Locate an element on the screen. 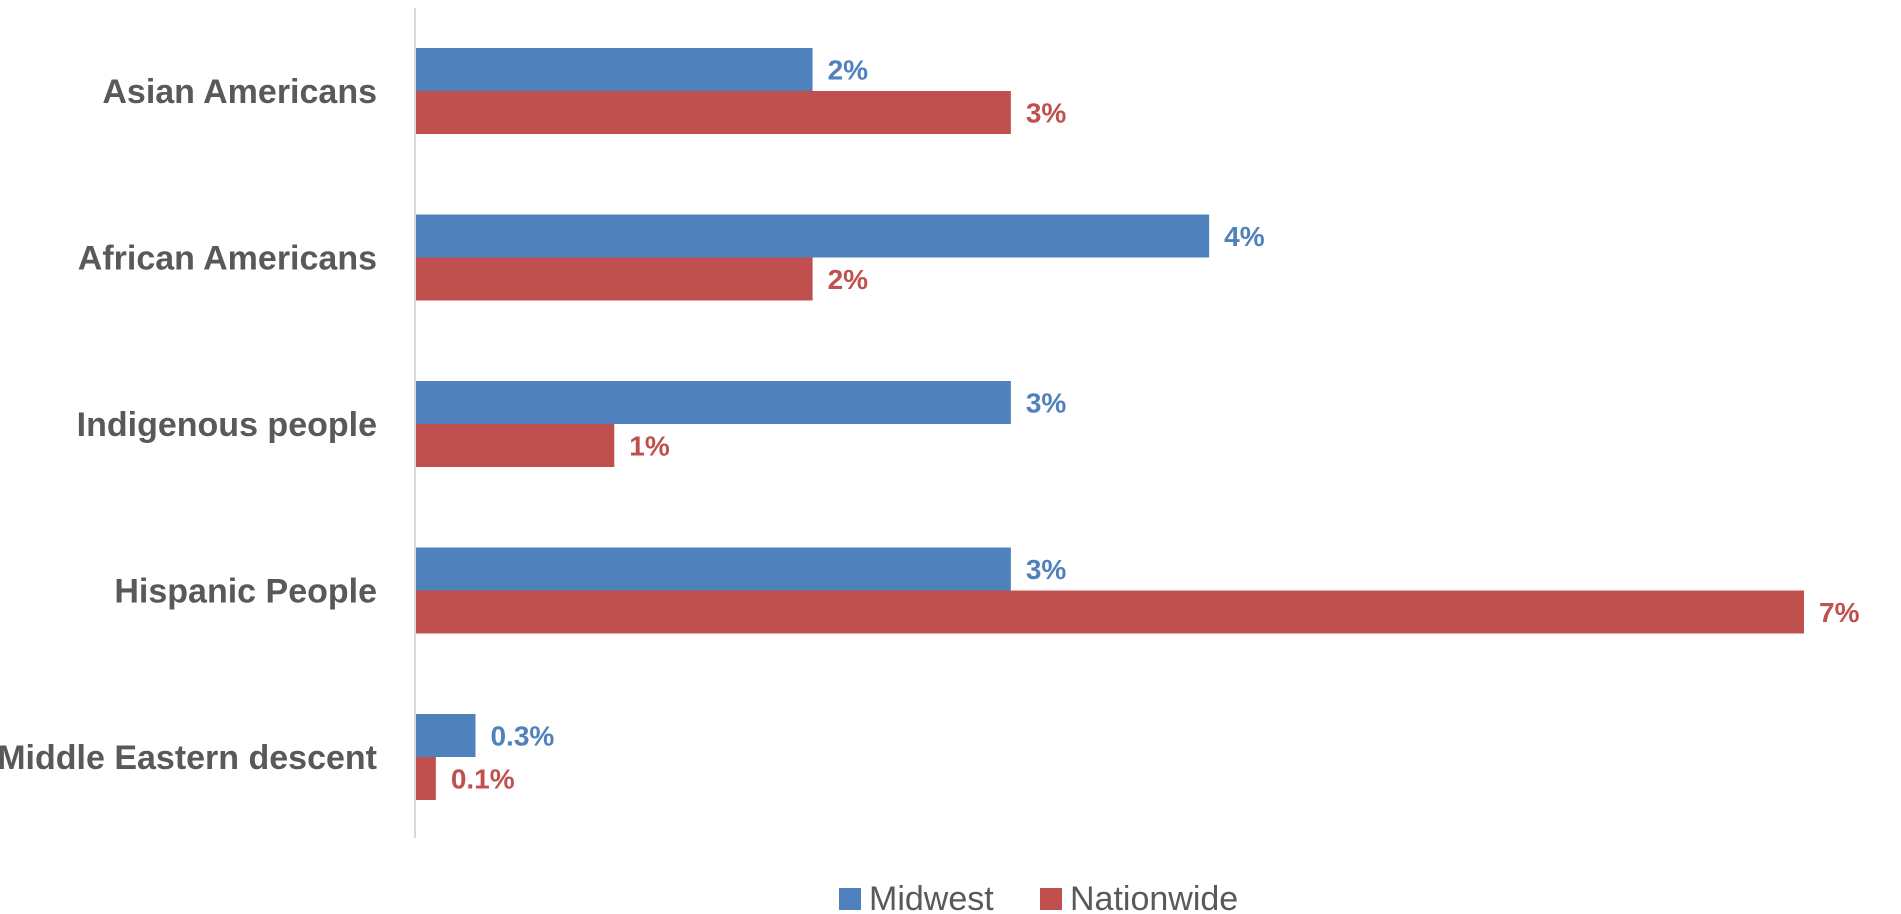 This screenshot has height=914, width=1901. category-label-african-americans: African Americans is located at coordinates (227, 259).